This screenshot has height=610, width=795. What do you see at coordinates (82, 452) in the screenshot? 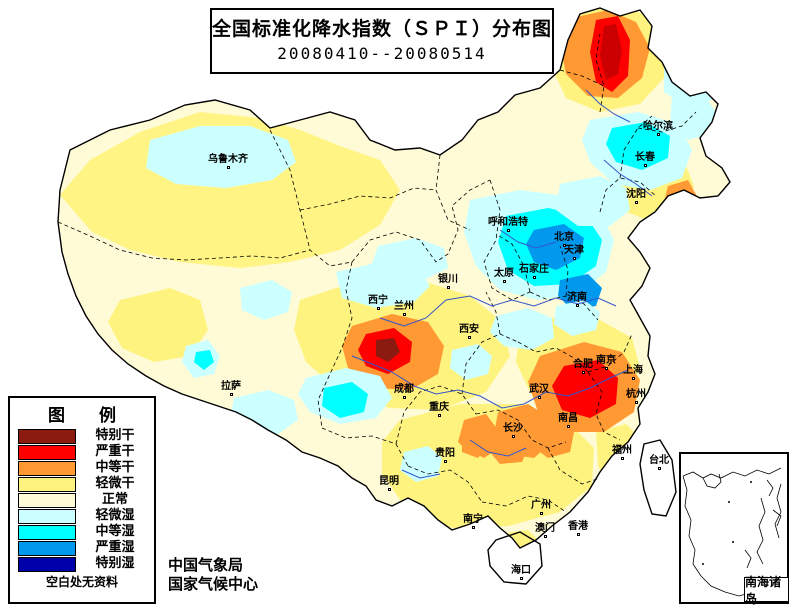
I see `legend-item: 严重干` at bounding box center [82, 452].